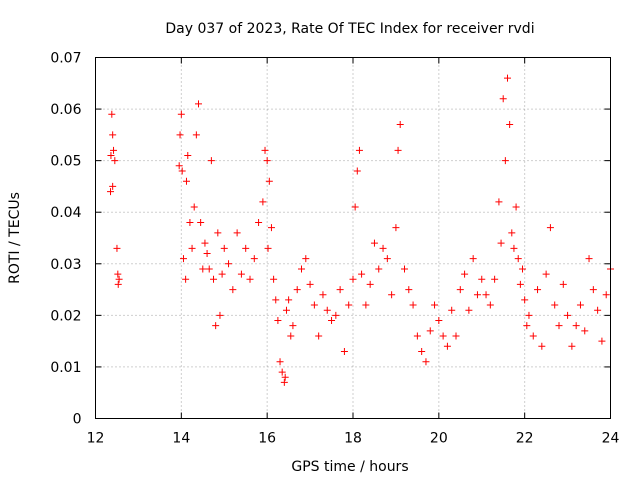  Describe the element at coordinates (96, 439) in the screenshot. I see `x-tick-label: 12` at that location.